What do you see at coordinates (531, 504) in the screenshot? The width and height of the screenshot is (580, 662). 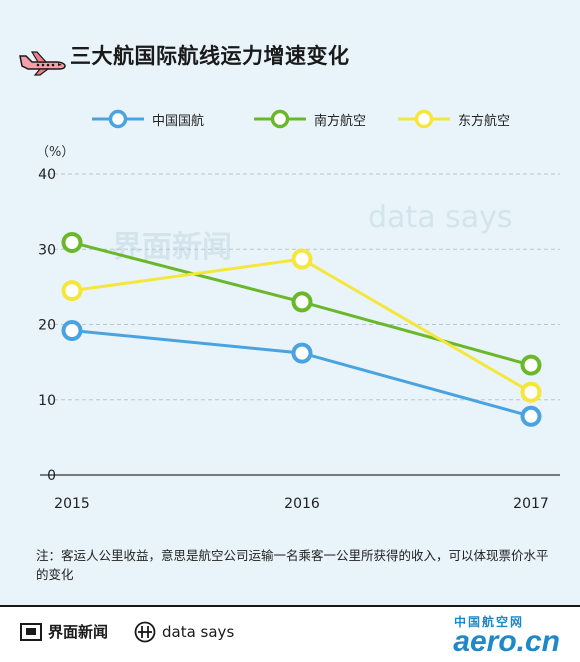 I see `x-tick-label: 2017` at bounding box center [531, 504].